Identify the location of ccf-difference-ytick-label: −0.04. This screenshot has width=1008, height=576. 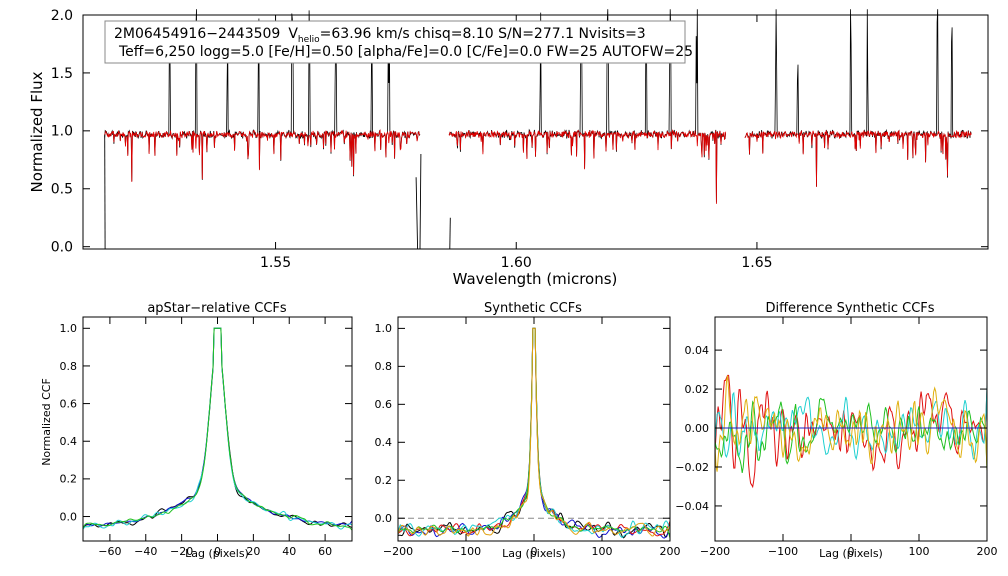
(692, 506).